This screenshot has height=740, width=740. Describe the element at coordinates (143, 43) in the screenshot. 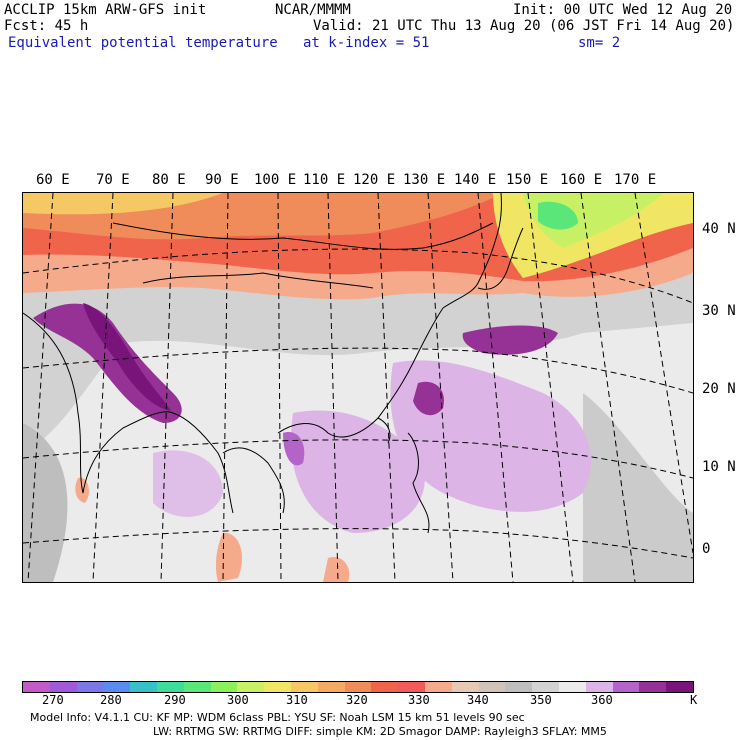

I see `field-name: Equivalent potential temperature` at that location.